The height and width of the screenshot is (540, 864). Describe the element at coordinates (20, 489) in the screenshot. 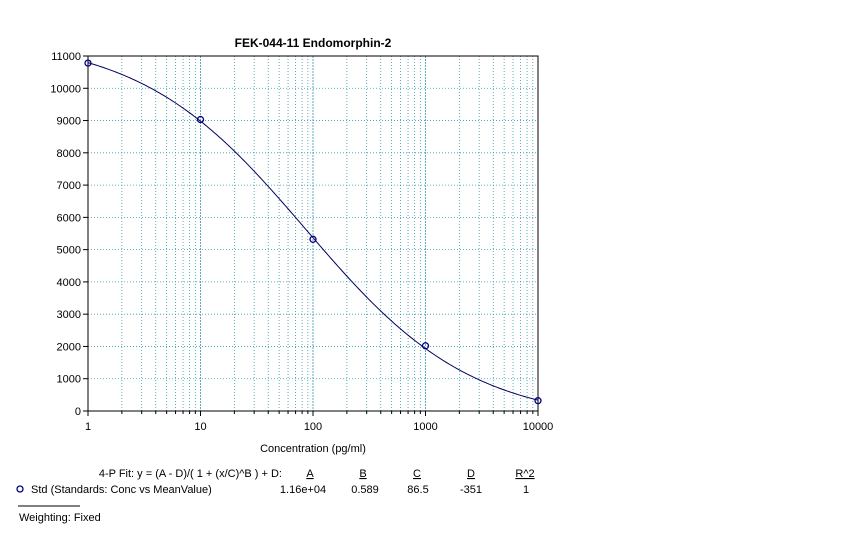

I see `legend-marker` at that location.